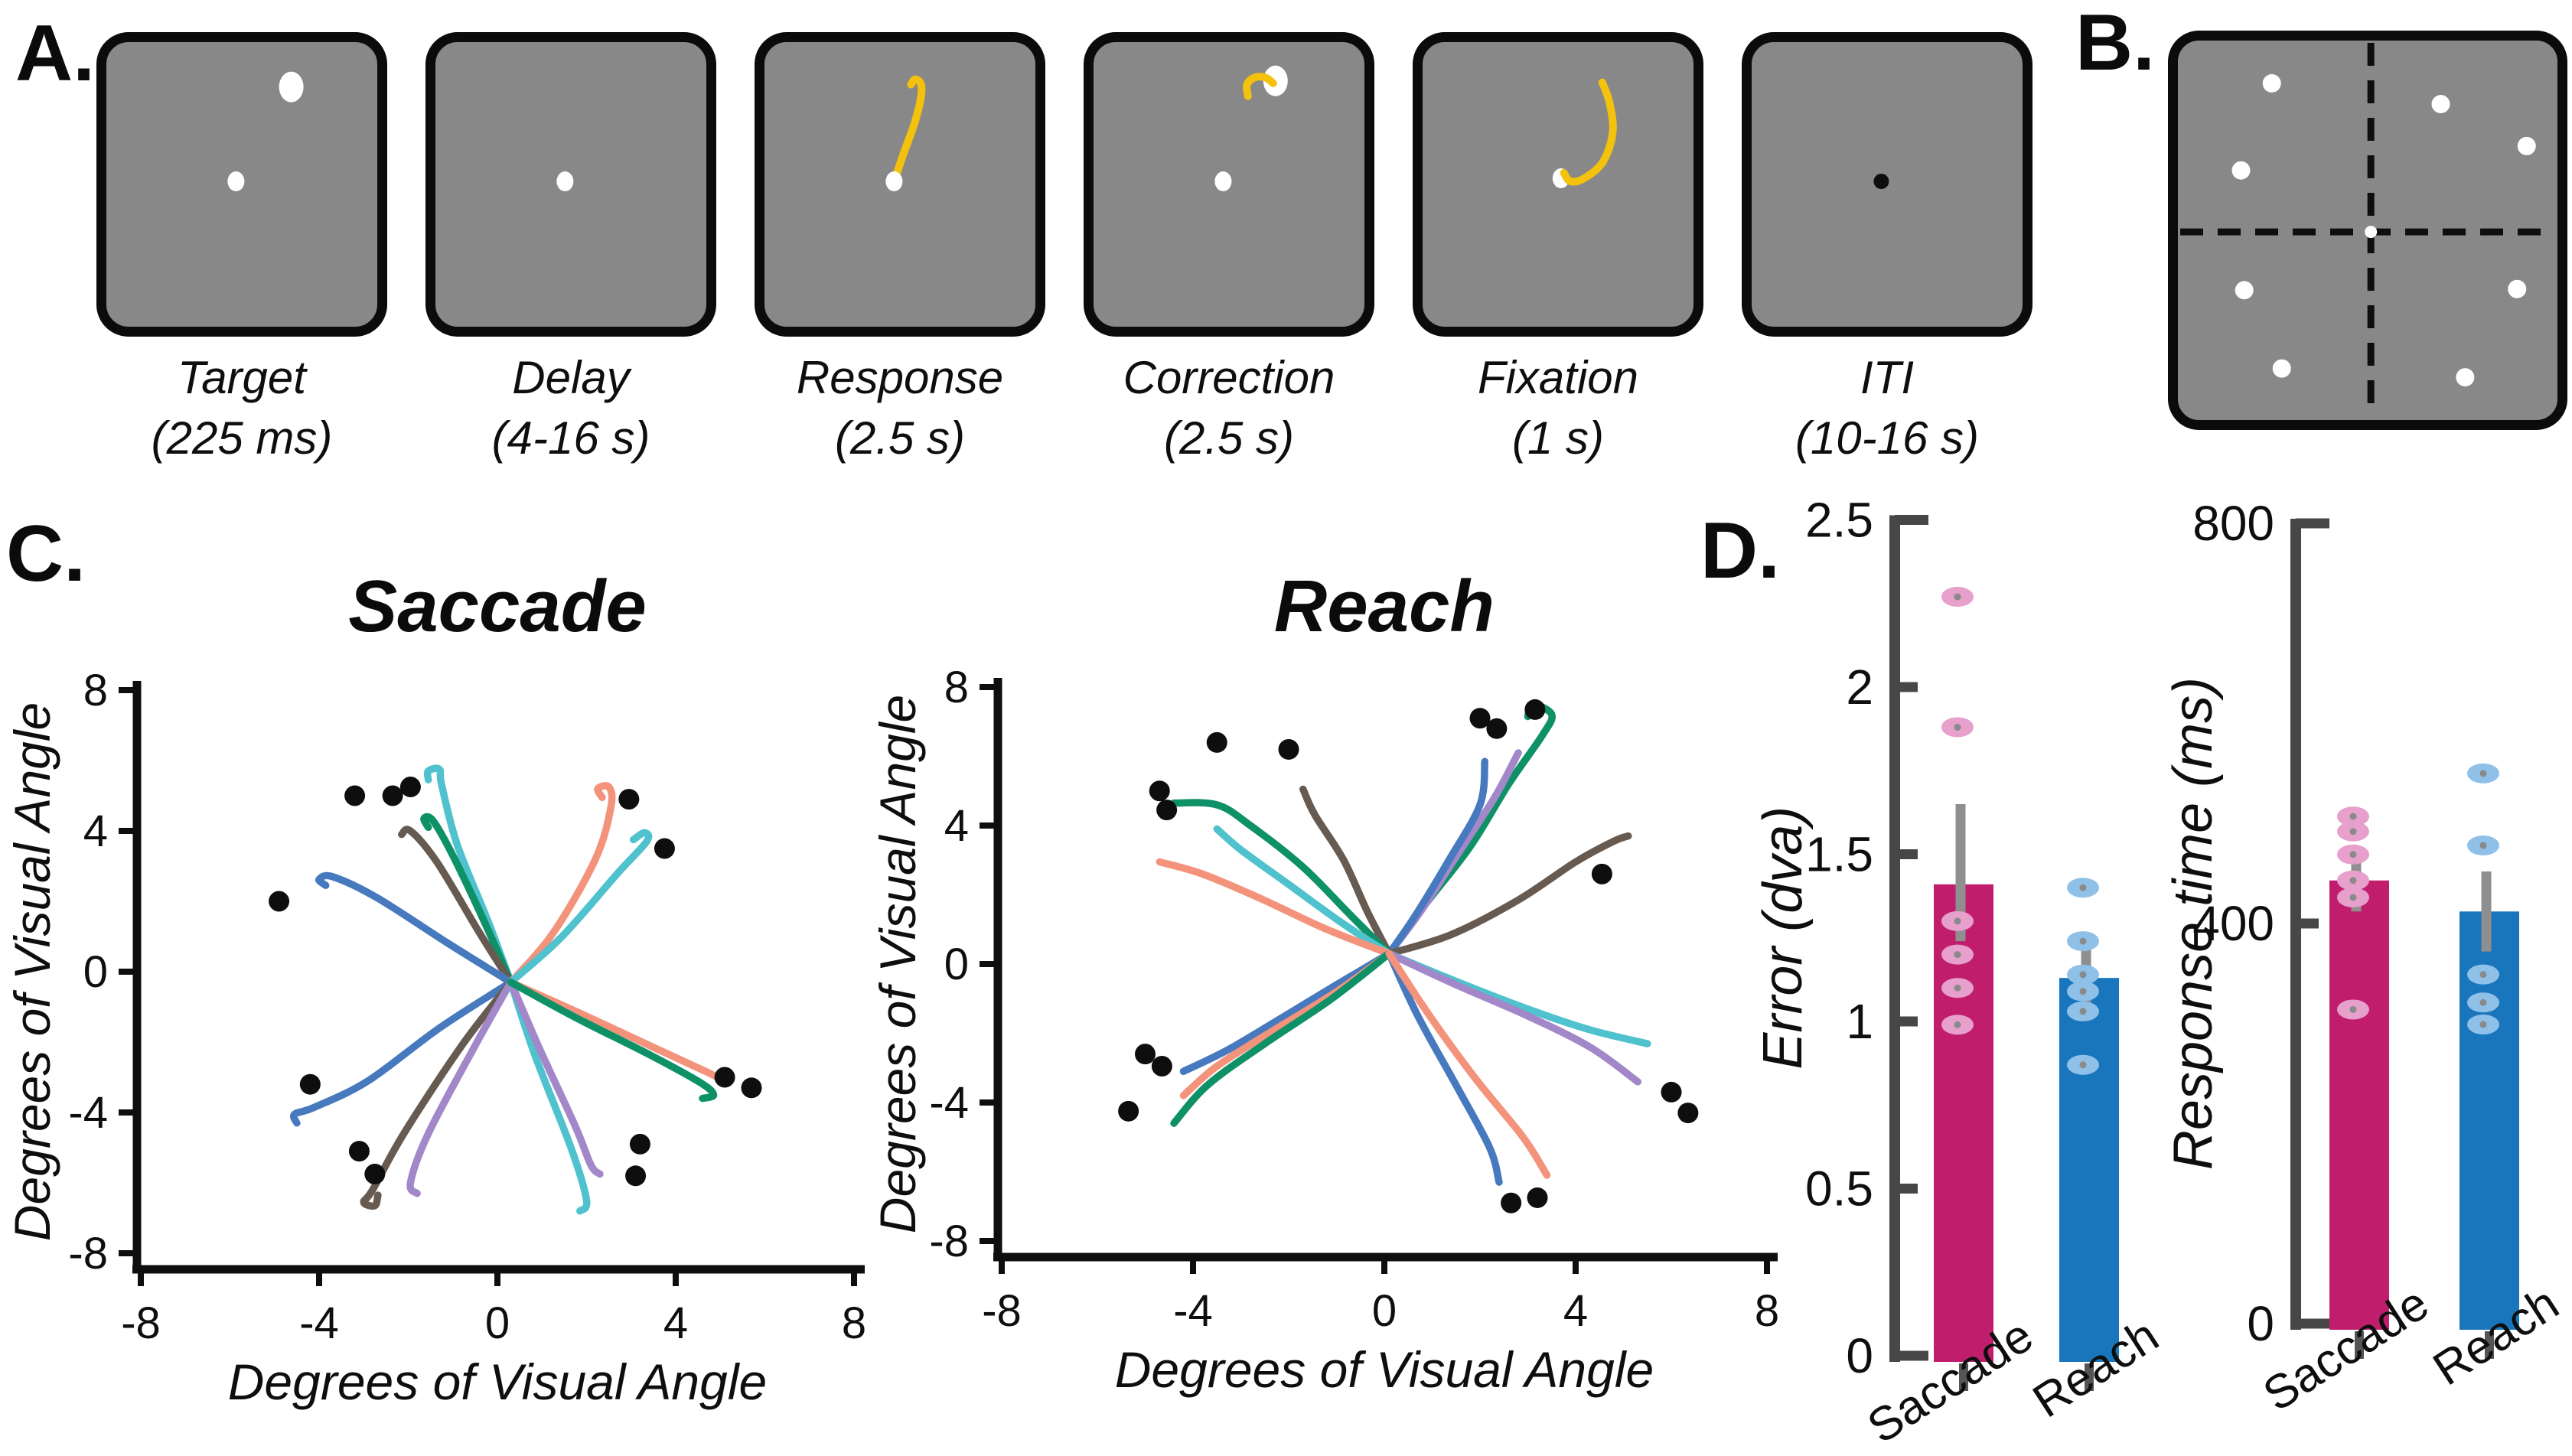 This screenshot has width=2572, height=1456. What do you see at coordinates (905, 133) in the screenshot?
I see `screen-content-response` at bounding box center [905, 133].